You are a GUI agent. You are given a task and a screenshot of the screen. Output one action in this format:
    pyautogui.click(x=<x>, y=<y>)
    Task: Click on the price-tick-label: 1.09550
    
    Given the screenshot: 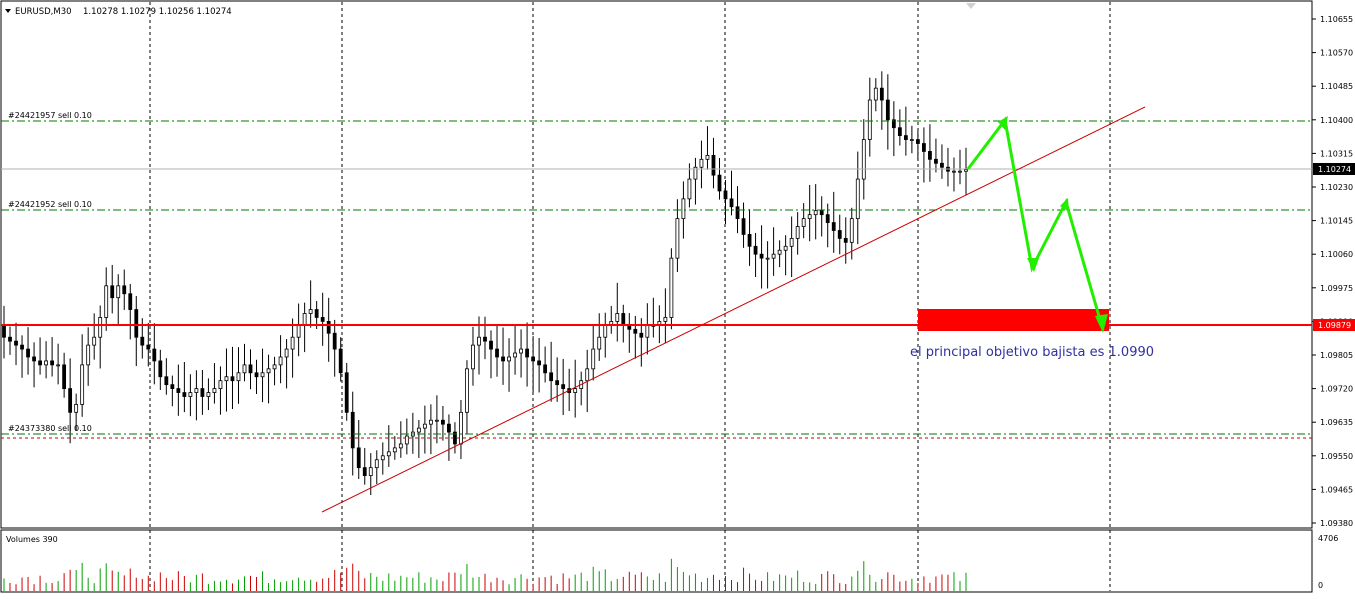 What is the action you would take?
    pyautogui.click(x=1336, y=456)
    